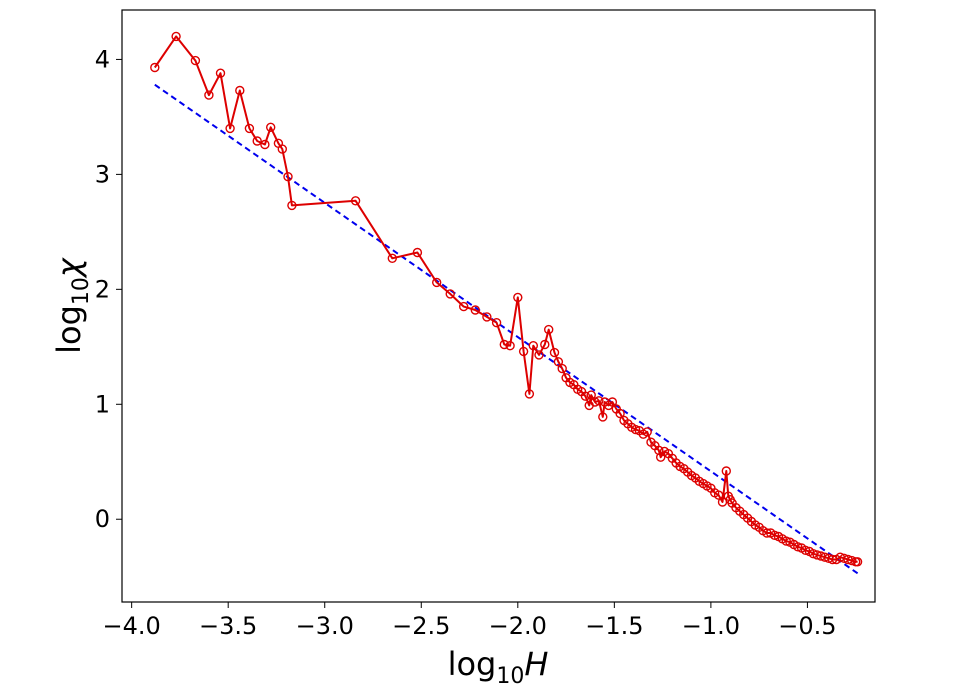 This screenshot has width=970, height=686. What do you see at coordinates (518, 626) in the screenshot?
I see `x-tick-label: −2.0` at bounding box center [518, 626].